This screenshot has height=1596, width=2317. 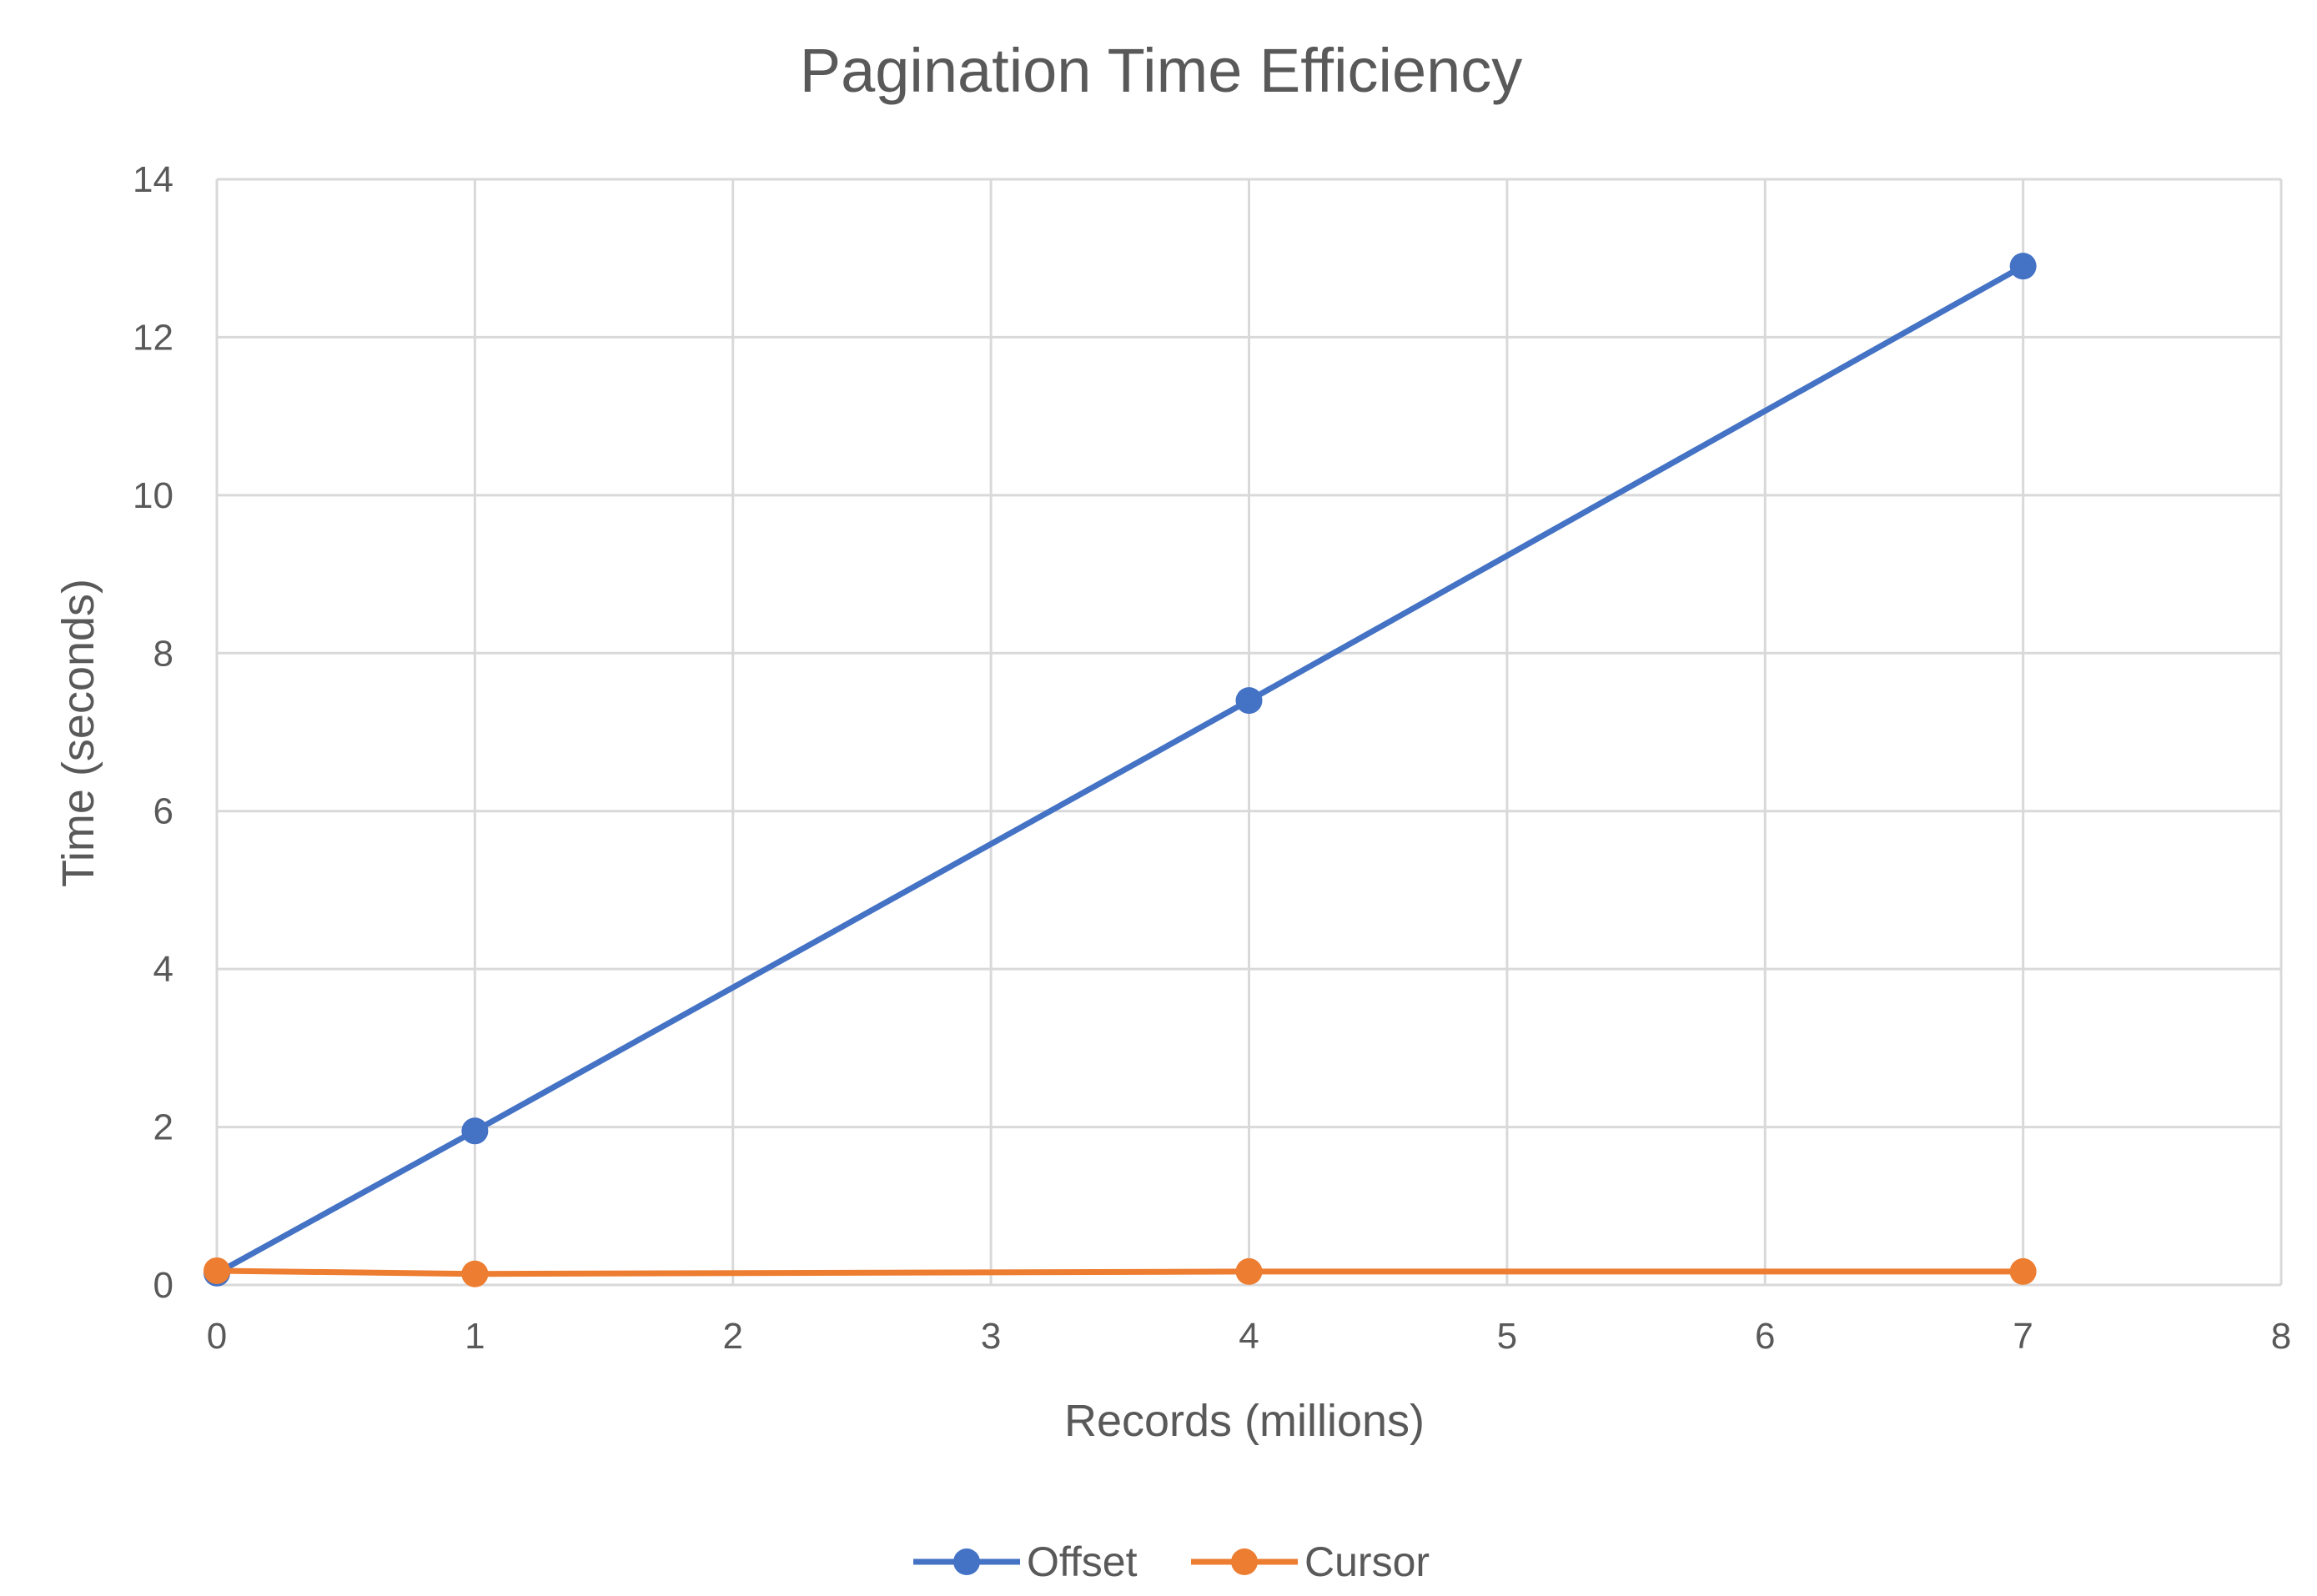 I want to click on legend-item-offset: Offset, so click(x=1025, y=1561).